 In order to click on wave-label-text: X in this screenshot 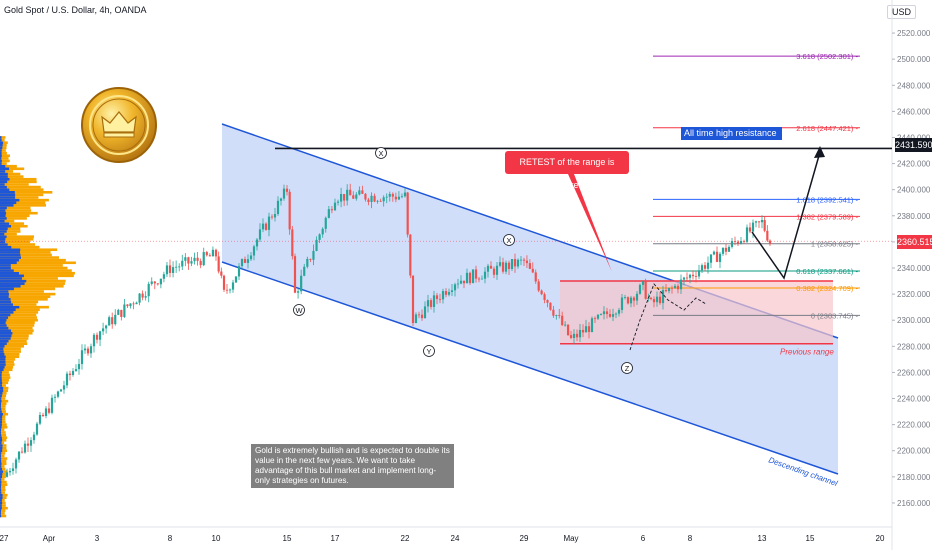, I will do `click(380, 153)`.